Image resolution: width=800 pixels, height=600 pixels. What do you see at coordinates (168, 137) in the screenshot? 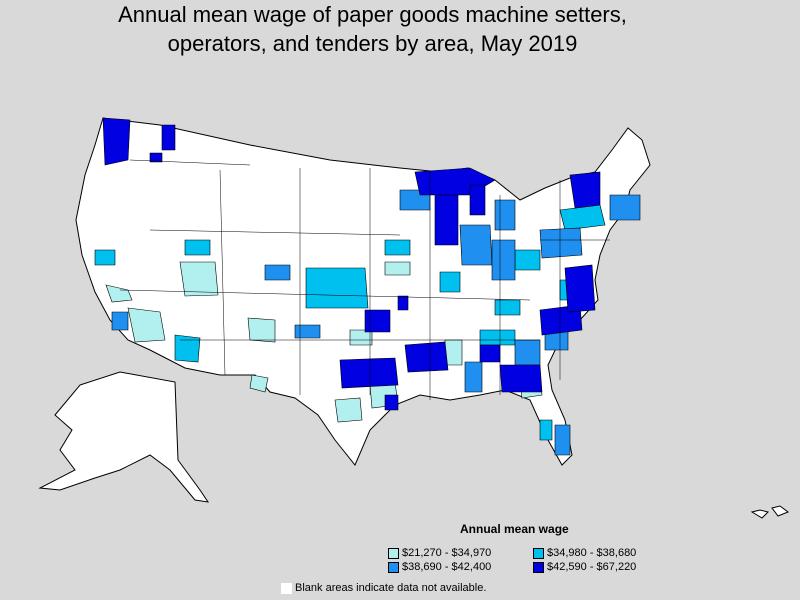
I see `region-idaho-north` at bounding box center [168, 137].